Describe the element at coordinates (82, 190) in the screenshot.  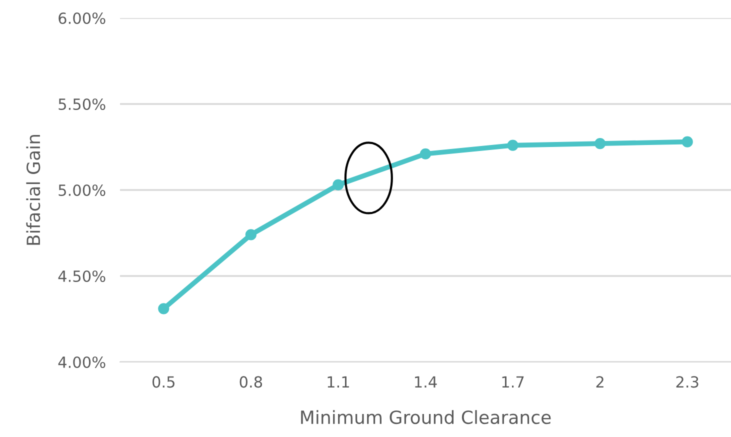
I see `y-tick-label: 5.00%` at that location.